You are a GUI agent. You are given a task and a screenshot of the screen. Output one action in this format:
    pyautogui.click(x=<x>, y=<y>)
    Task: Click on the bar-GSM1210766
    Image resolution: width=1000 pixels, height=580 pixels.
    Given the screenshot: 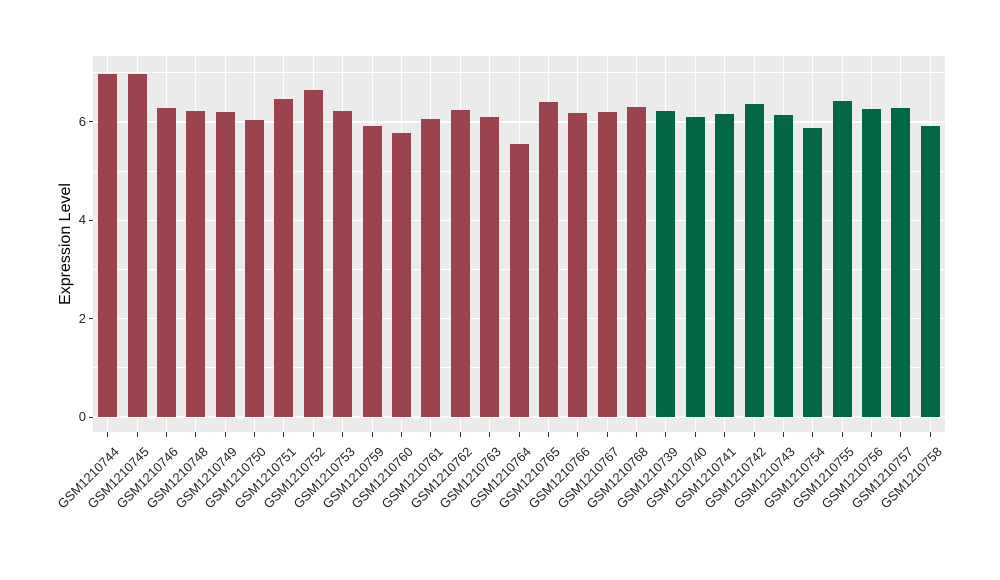 What is the action you would take?
    pyautogui.click(x=578, y=265)
    